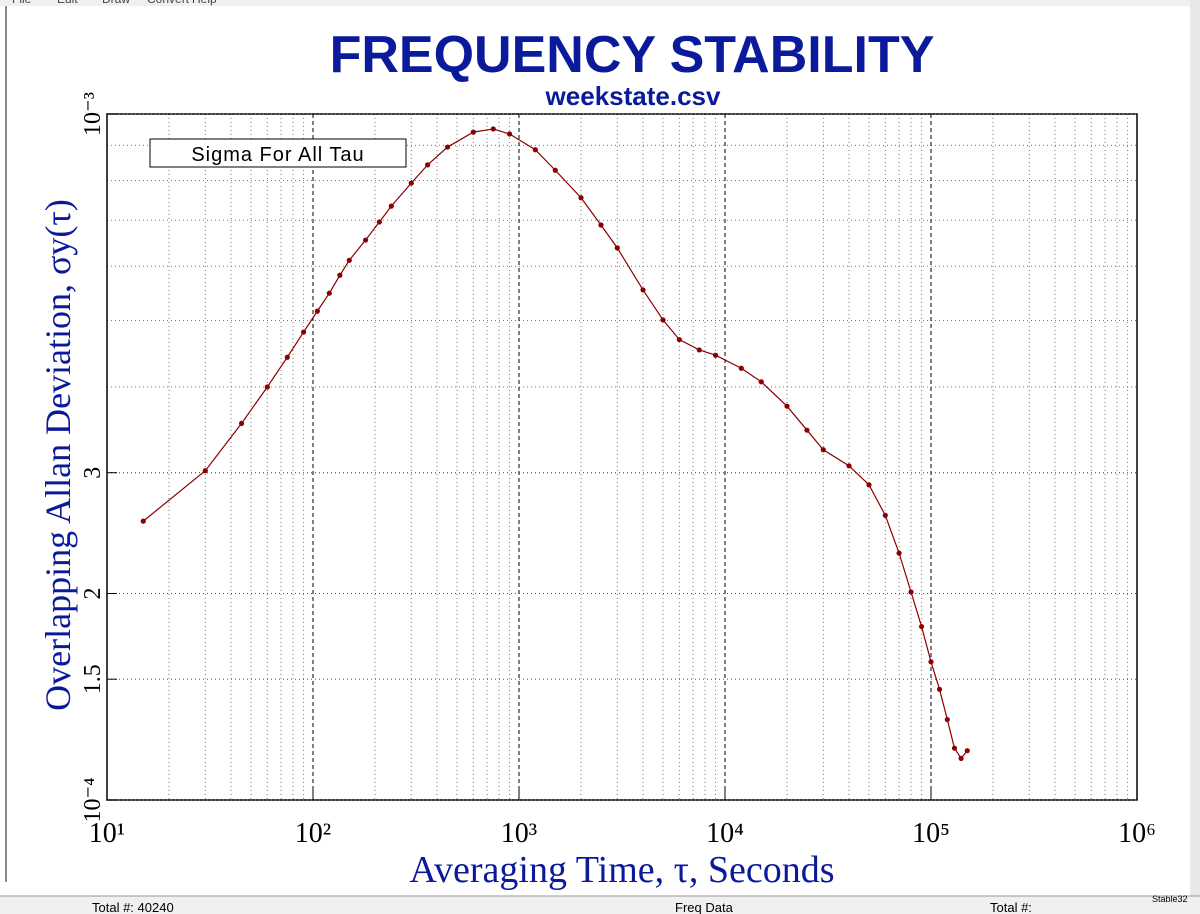 This screenshot has height=914, width=1200. I want to click on x-tick-label: 10¹, so click(107, 833).